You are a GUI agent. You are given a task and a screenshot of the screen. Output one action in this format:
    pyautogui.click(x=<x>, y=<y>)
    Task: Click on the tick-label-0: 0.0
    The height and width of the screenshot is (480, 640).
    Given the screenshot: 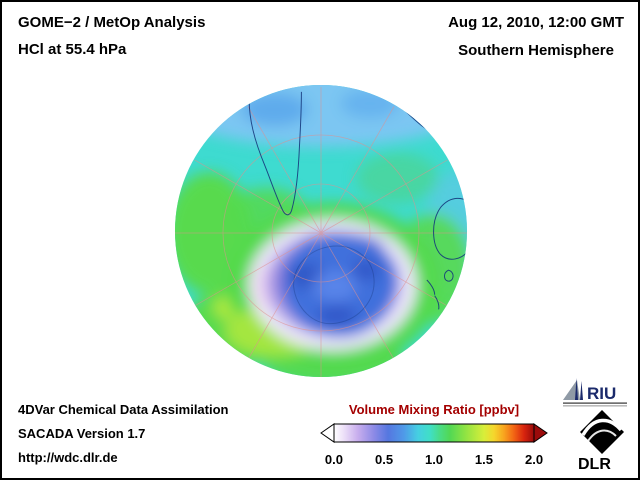 What is the action you would take?
    pyautogui.click(x=333, y=459)
    